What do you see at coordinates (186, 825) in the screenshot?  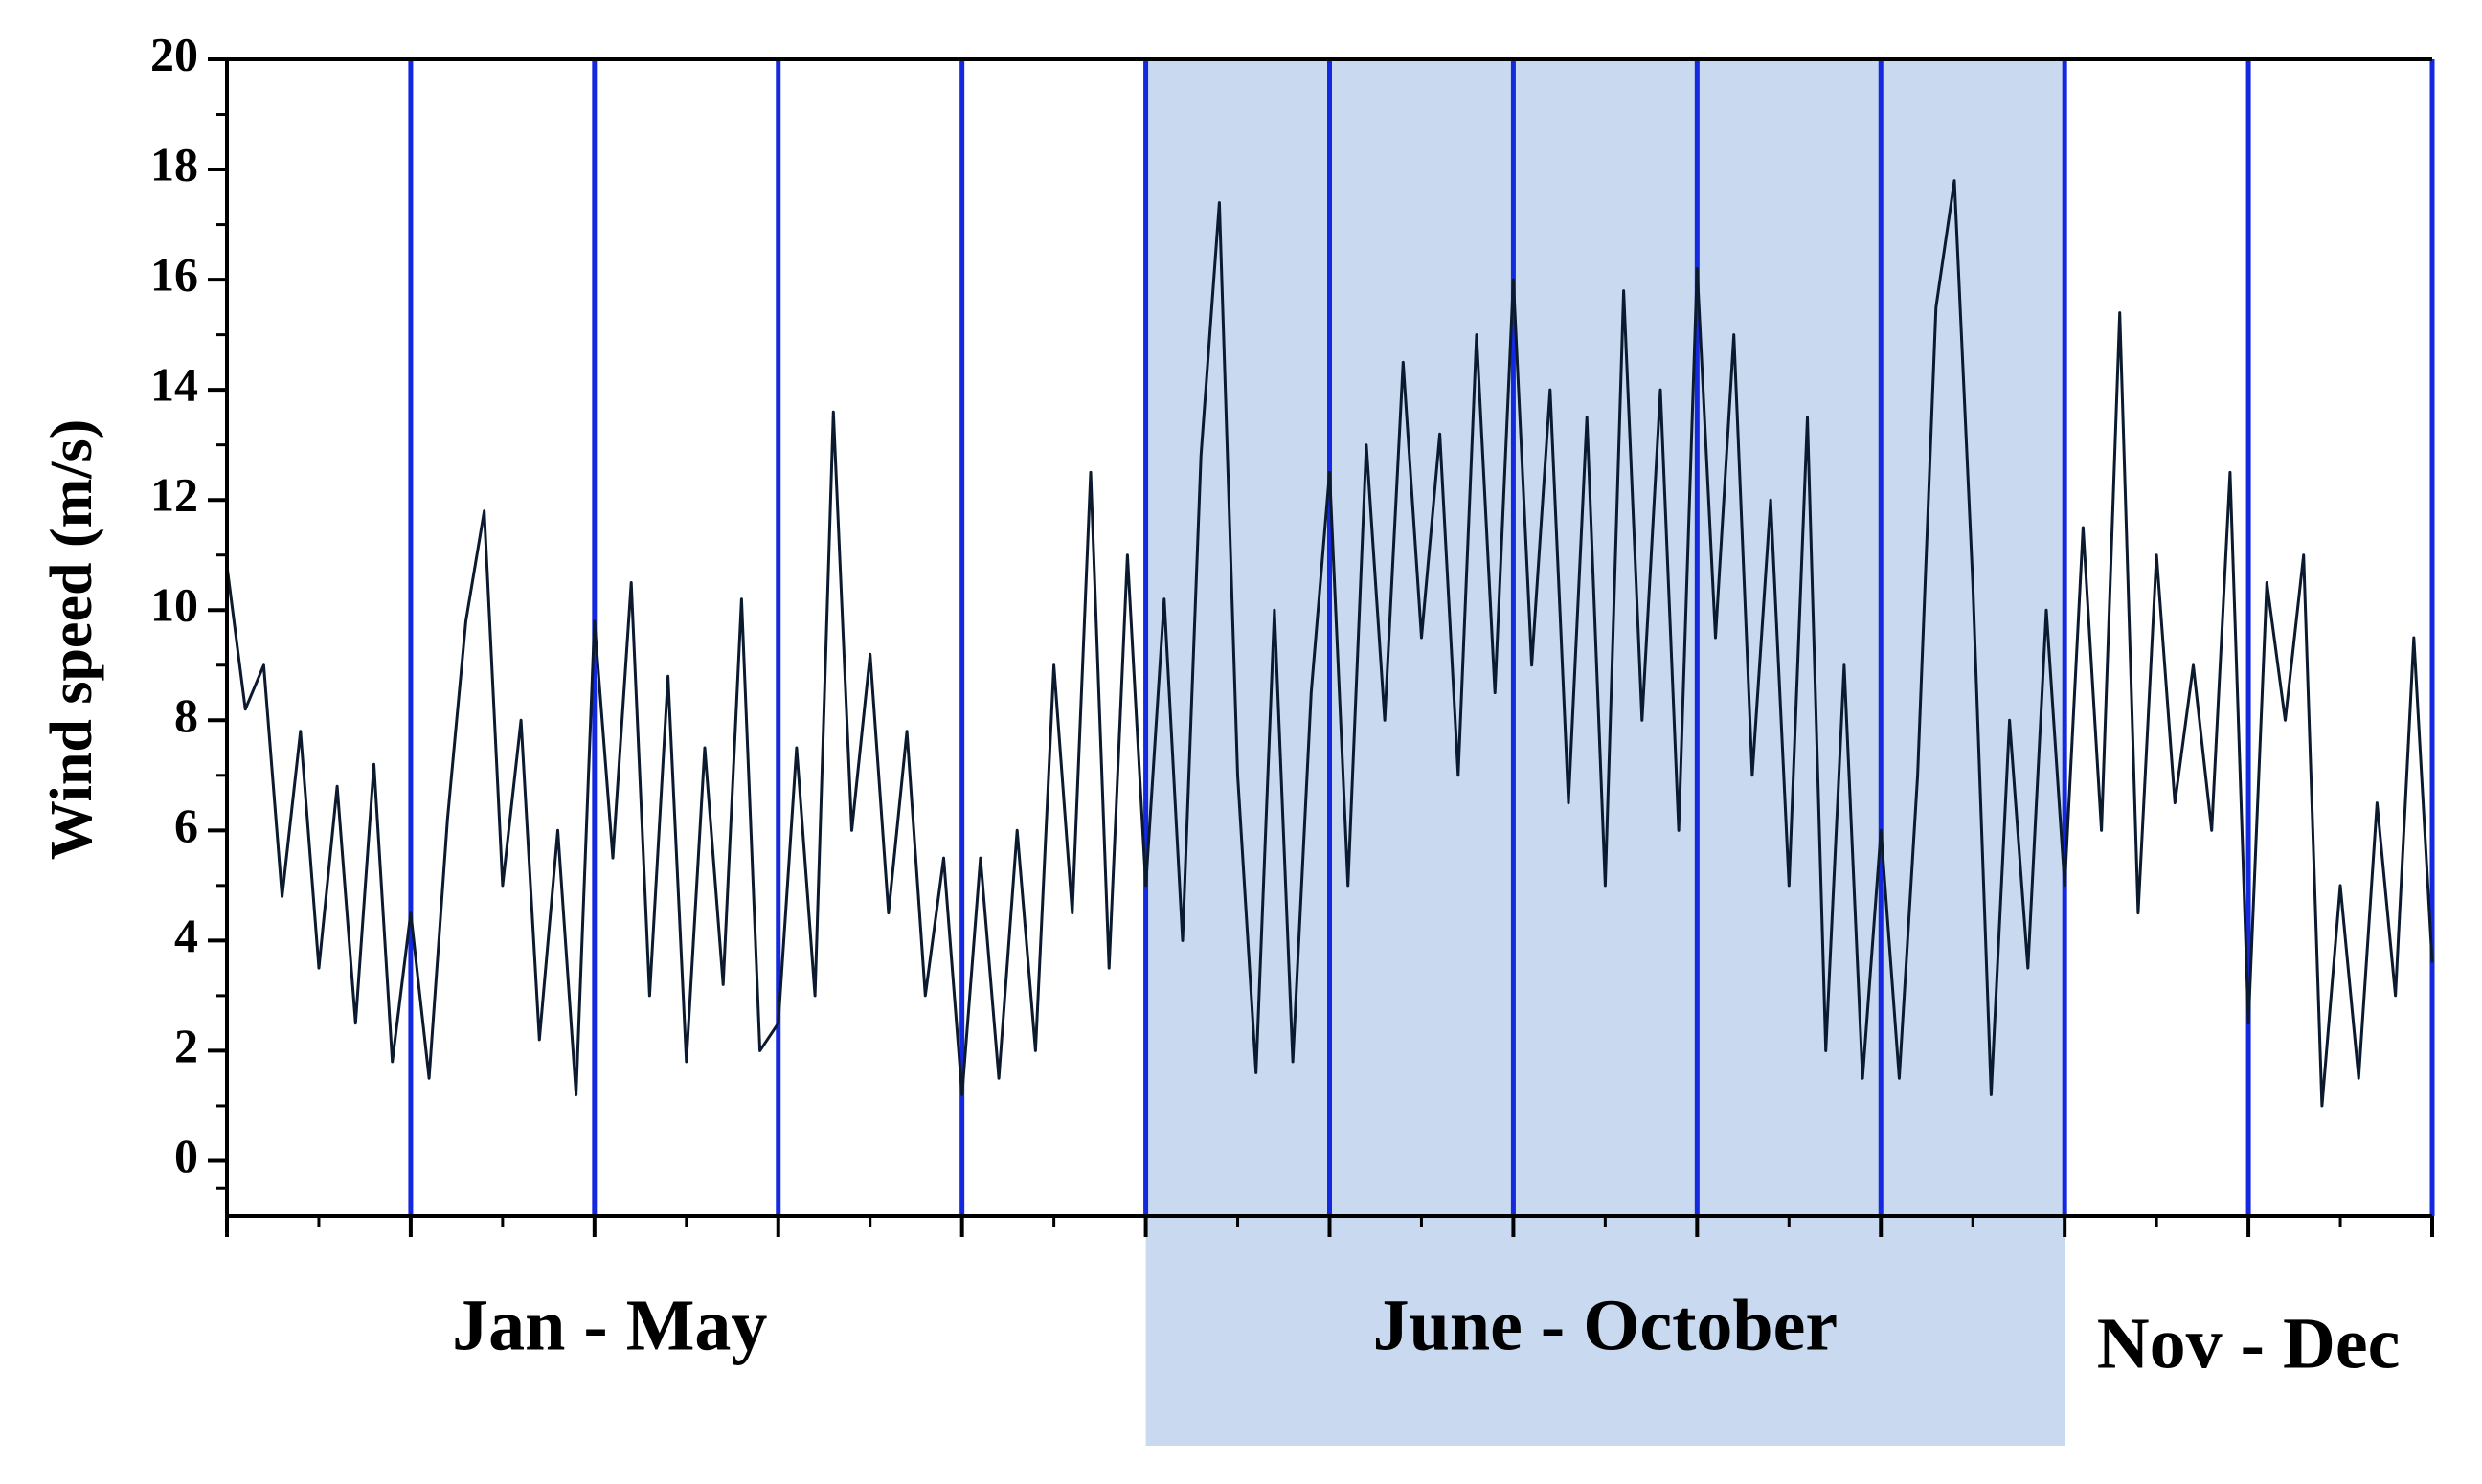 I see `y-tick-label: 6` at bounding box center [186, 825].